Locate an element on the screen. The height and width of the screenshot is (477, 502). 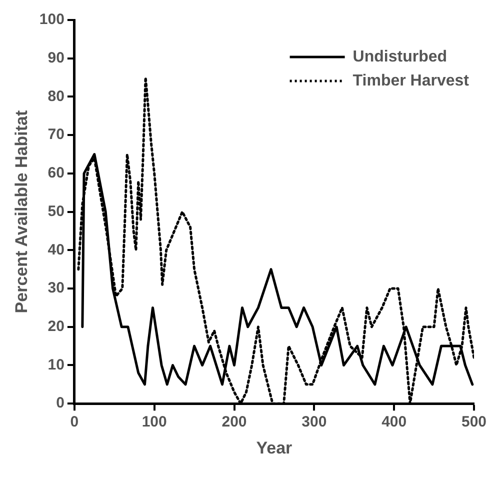
y-tick-label: 0 is located at coordinates (60, 403).